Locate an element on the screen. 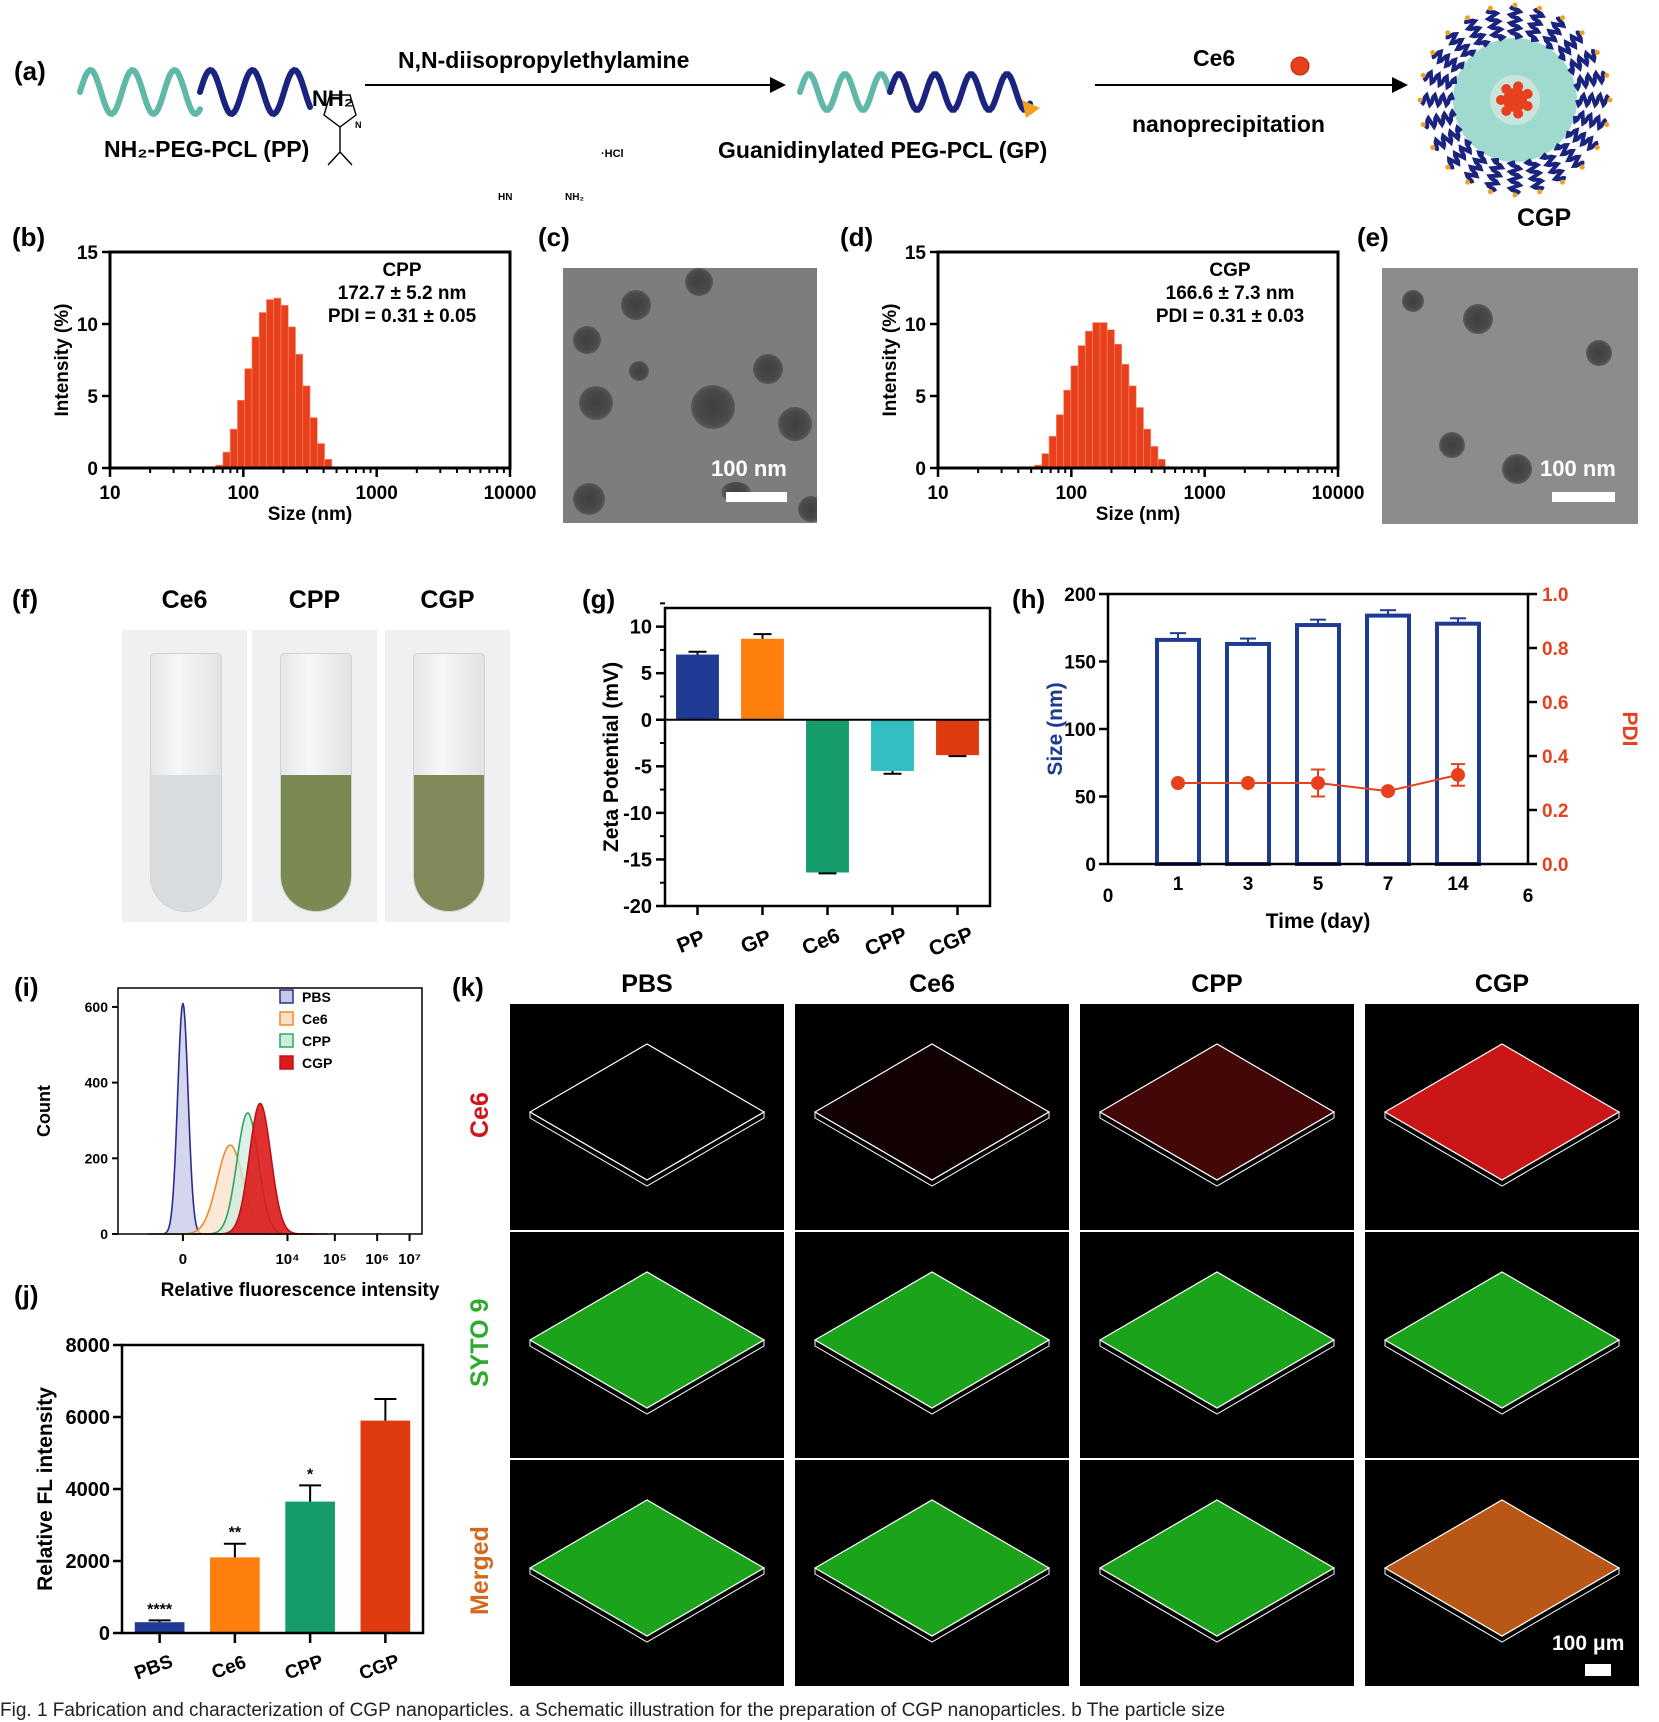 The image size is (1659, 1722). panel-label-e: (e) is located at coordinates (1373, 237).